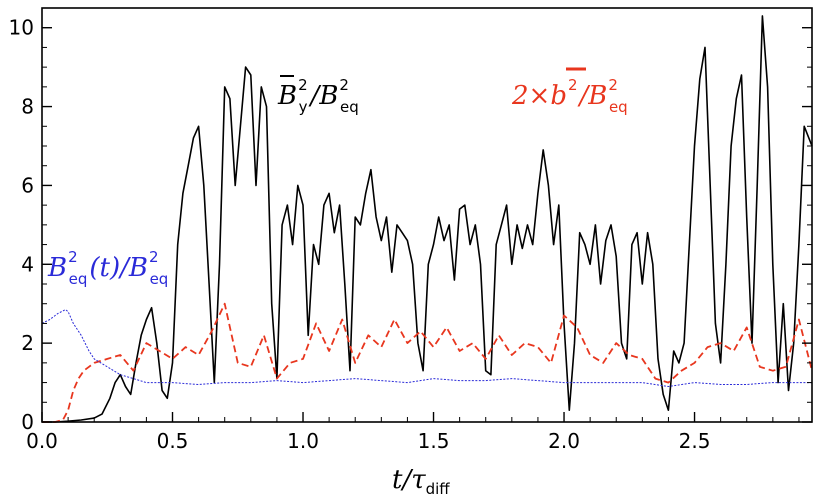 The image size is (830, 499). What do you see at coordinates (318, 95) in the screenshot?
I see `annotation-mean-field: B2 y/B2 eq` at bounding box center [318, 95].